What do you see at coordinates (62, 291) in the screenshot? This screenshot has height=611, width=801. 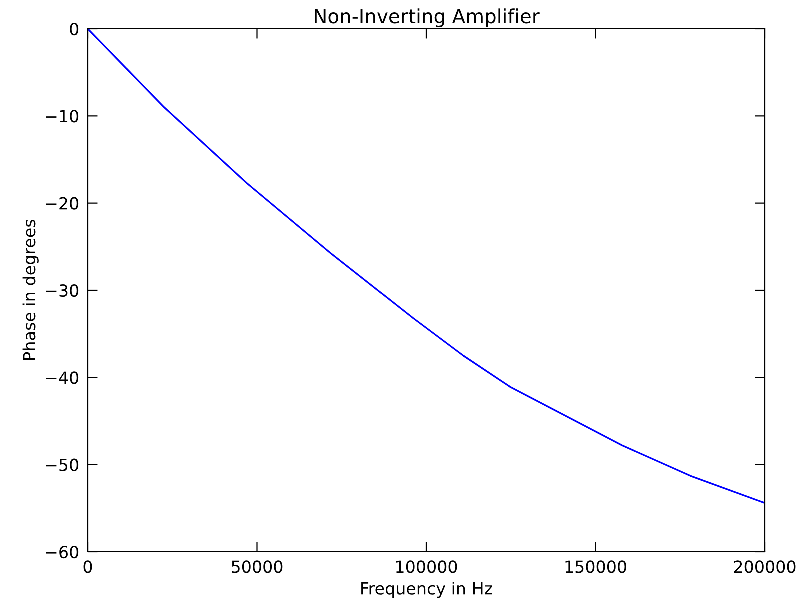 I see `y-tick-label: −30` at bounding box center [62, 291].